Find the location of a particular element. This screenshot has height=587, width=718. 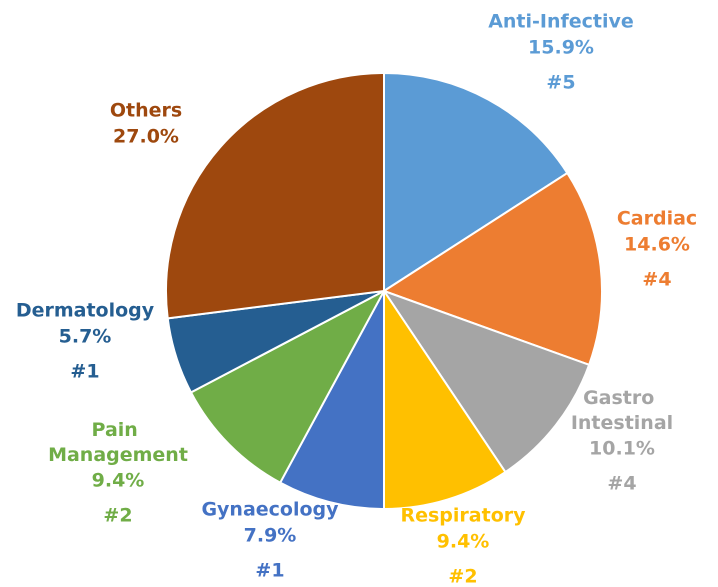

slice-value: 7.9% is located at coordinates (270, 536).